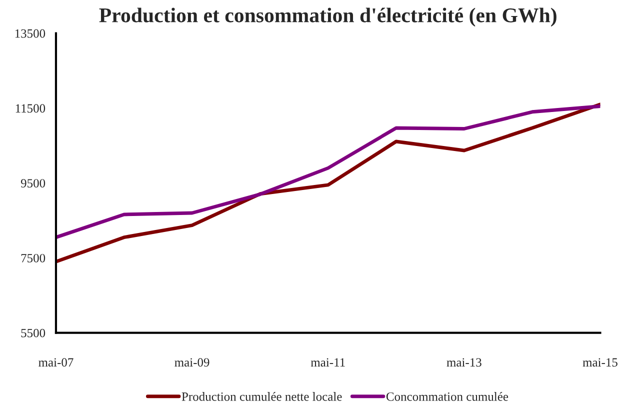 This screenshot has height=416, width=622. Describe the element at coordinates (192, 362) in the screenshot. I see `x-tick-label: mai-09` at that location.